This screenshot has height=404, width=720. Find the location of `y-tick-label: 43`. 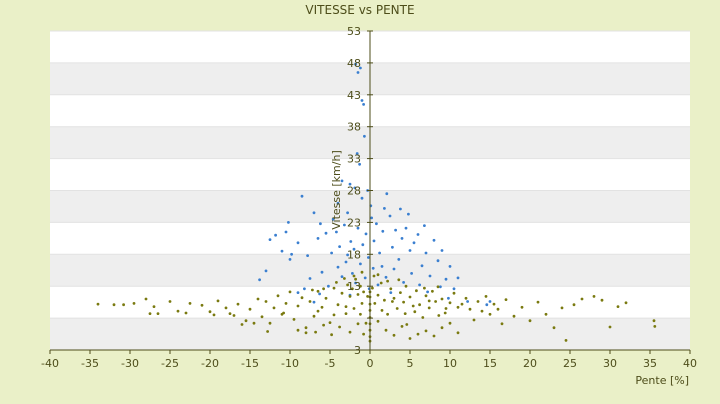

y-tick-label: 43 is located at coordinates (354, 95).